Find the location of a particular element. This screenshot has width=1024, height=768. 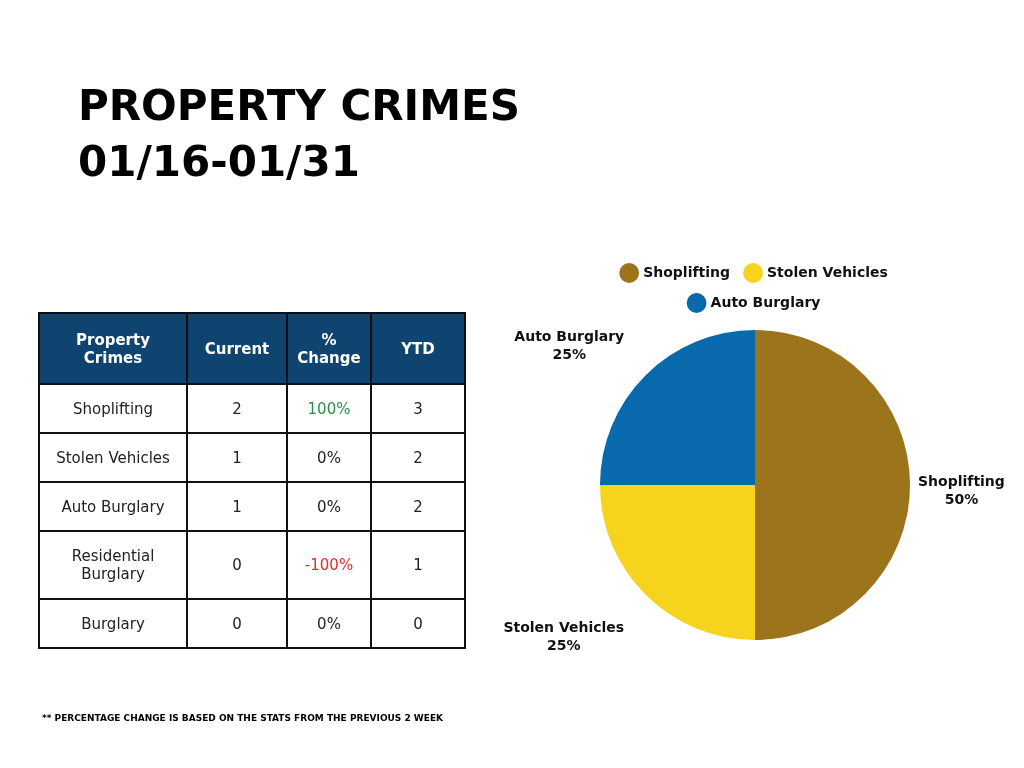

slice-label: Shoplifting is located at coordinates (961, 480).